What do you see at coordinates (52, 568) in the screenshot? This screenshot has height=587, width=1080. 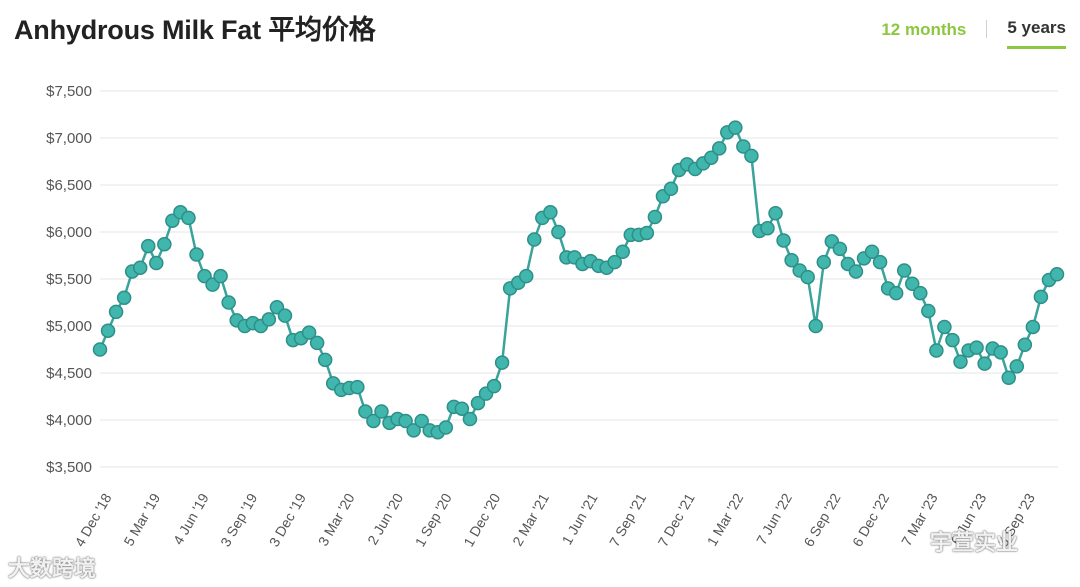 I see `watermark-left: 大数跨境` at bounding box center [52, 568].